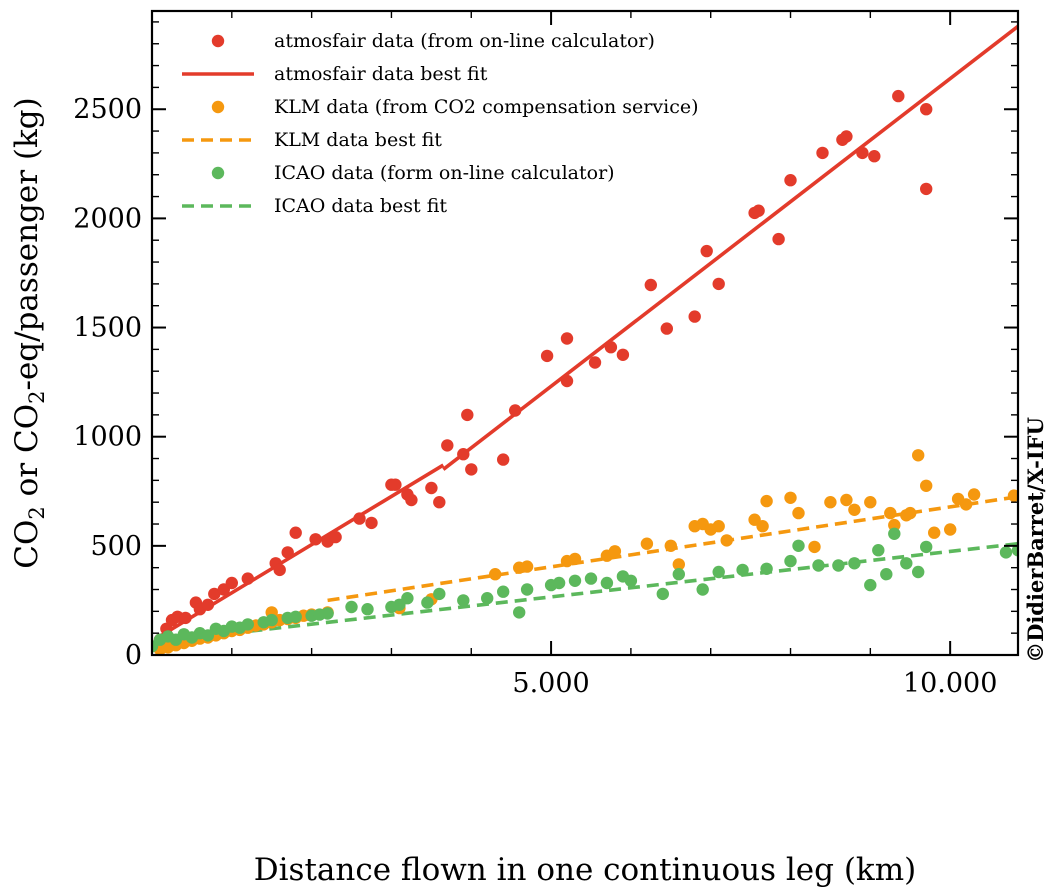 This screenshot has width=1052, height=896. Describe the element at coordinates (218, 41) in the screenshot. I see `legend-marker-atmosfair-data-from-on-line-calculator` at that location.